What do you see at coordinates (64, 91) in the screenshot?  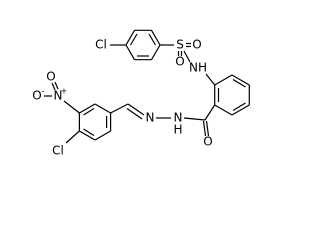 I see `charge: +` at bounding box center [64, 91].